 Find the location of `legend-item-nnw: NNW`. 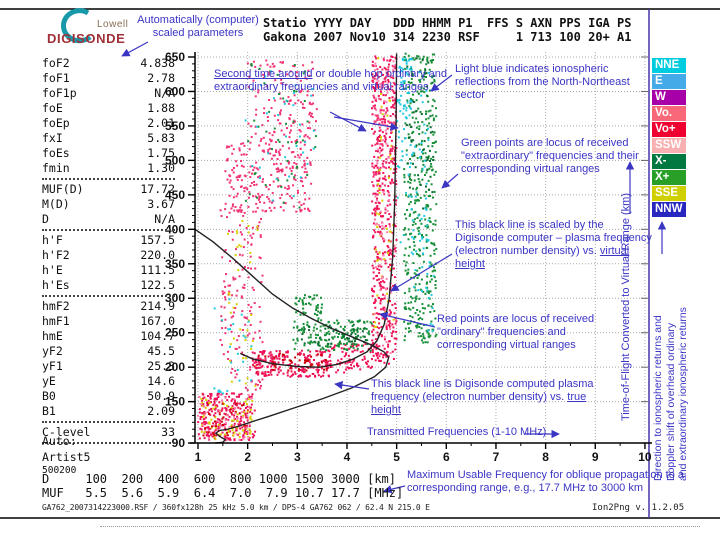

legend-item-nnw: NNW is located at coordinates (669, 209).